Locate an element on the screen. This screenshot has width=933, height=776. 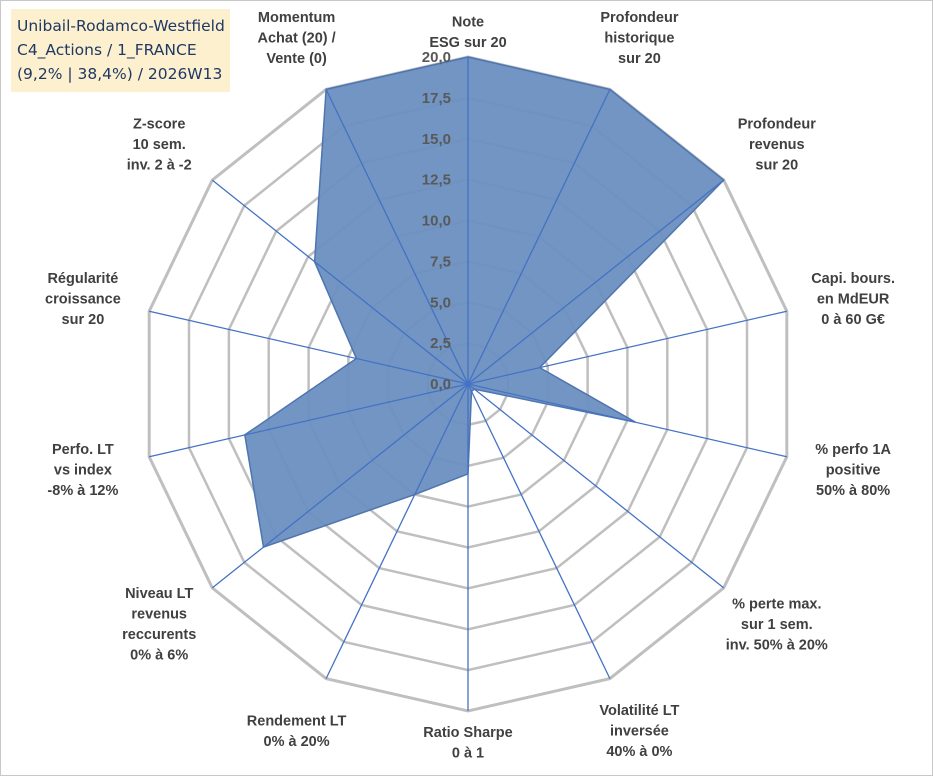
axis-label: Note ESG sur 20 is located at coordinates (467, 33).